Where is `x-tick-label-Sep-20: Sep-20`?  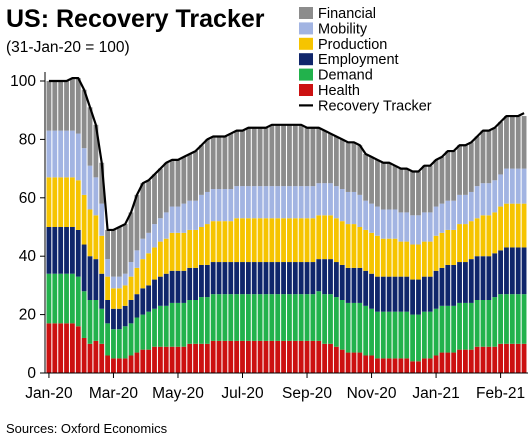 x-tick-label-Sep-20: Sep-20 is located at coordinates (307, 393).